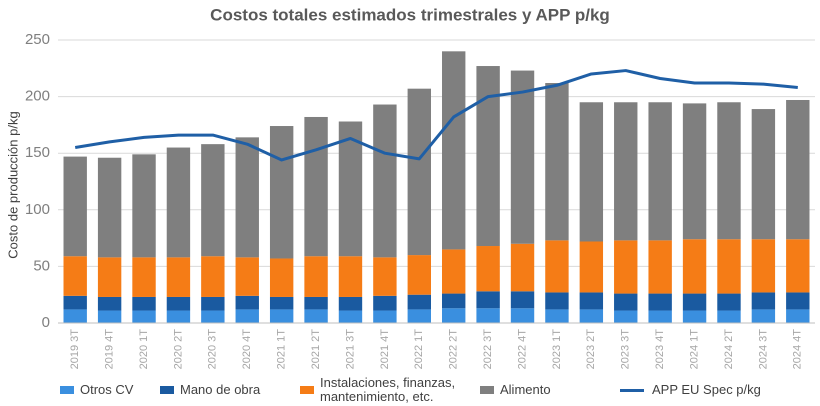  I want to click on x-tick-label: 2022 1T, so click(419, 349).